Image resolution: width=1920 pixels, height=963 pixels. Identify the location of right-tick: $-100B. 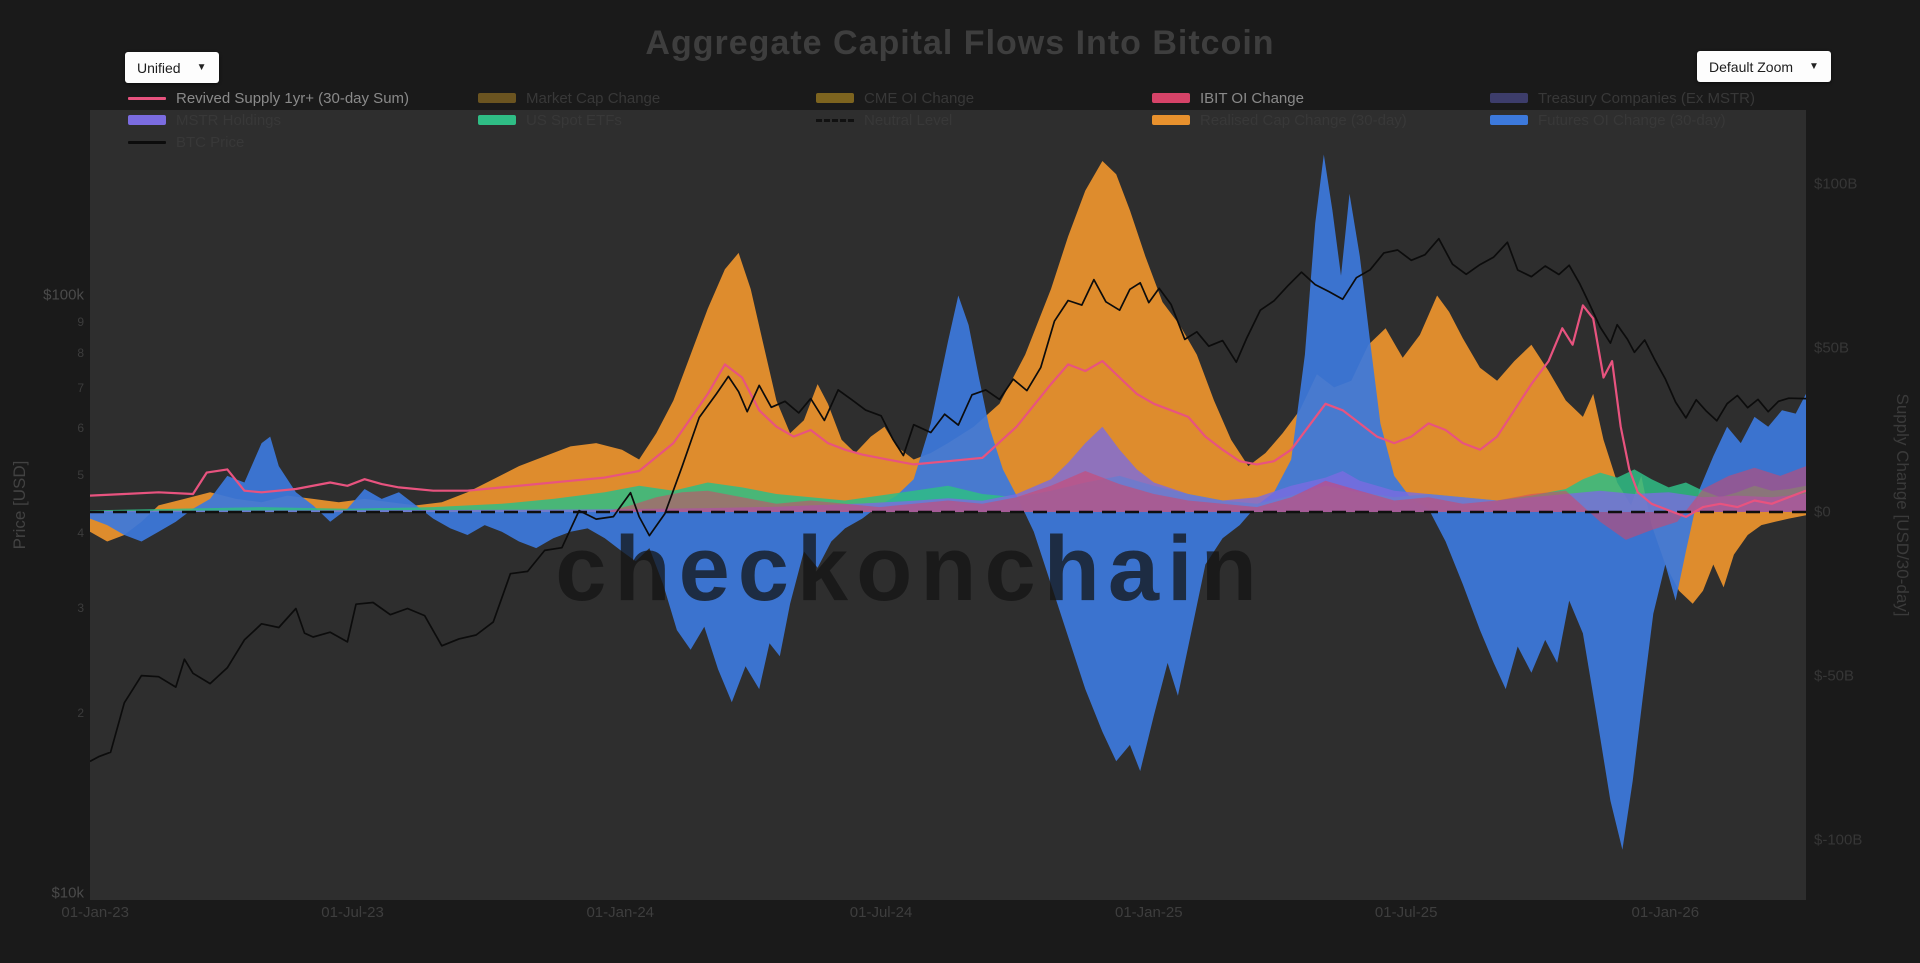
(1838, 840).